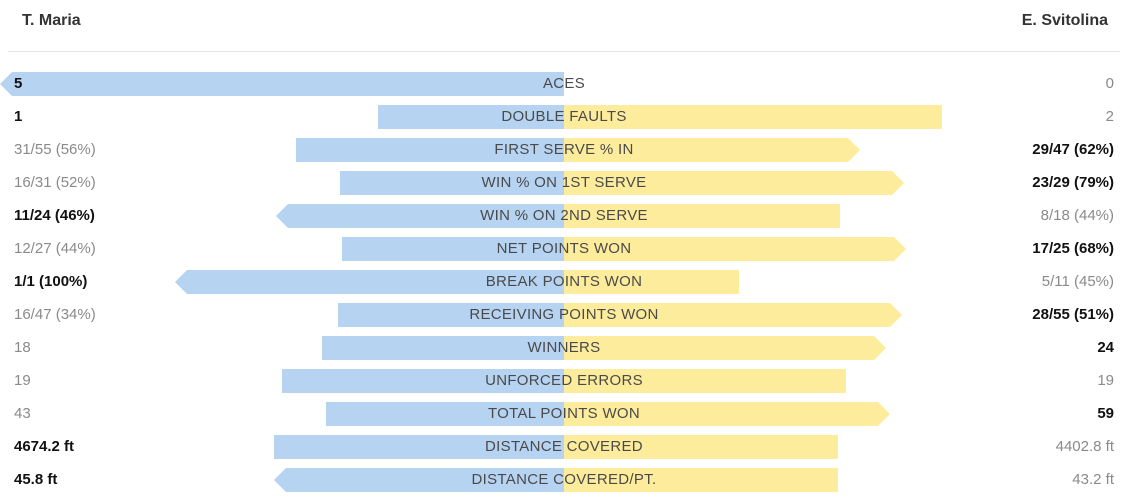  What do you see at coordinates (1073, 149) in the screenshot?
I see `right-player-value: 29/47 (62%)` at bounding box center [1073, 149].